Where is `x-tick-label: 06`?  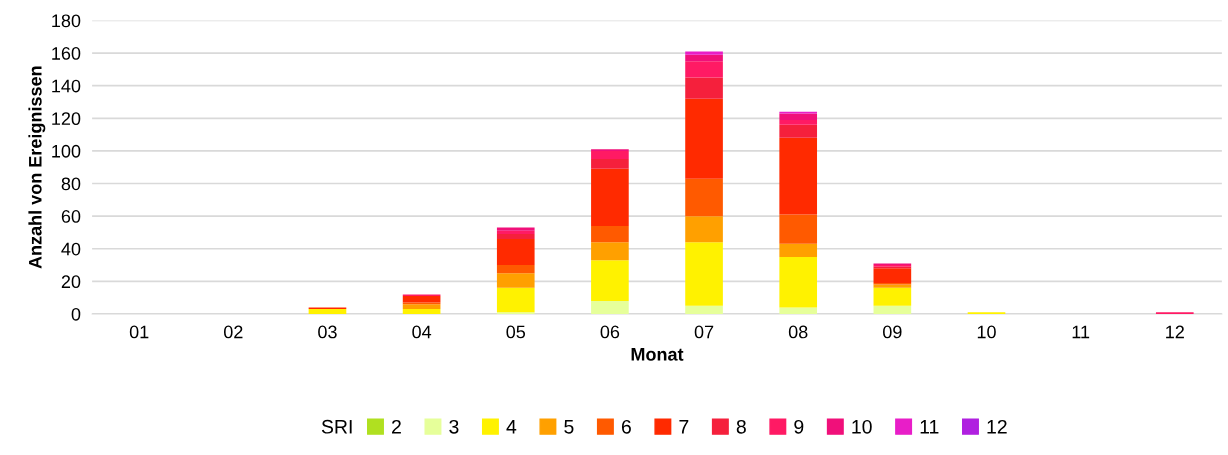 x-tick-label: 06 is located at coordinates (610, 332).